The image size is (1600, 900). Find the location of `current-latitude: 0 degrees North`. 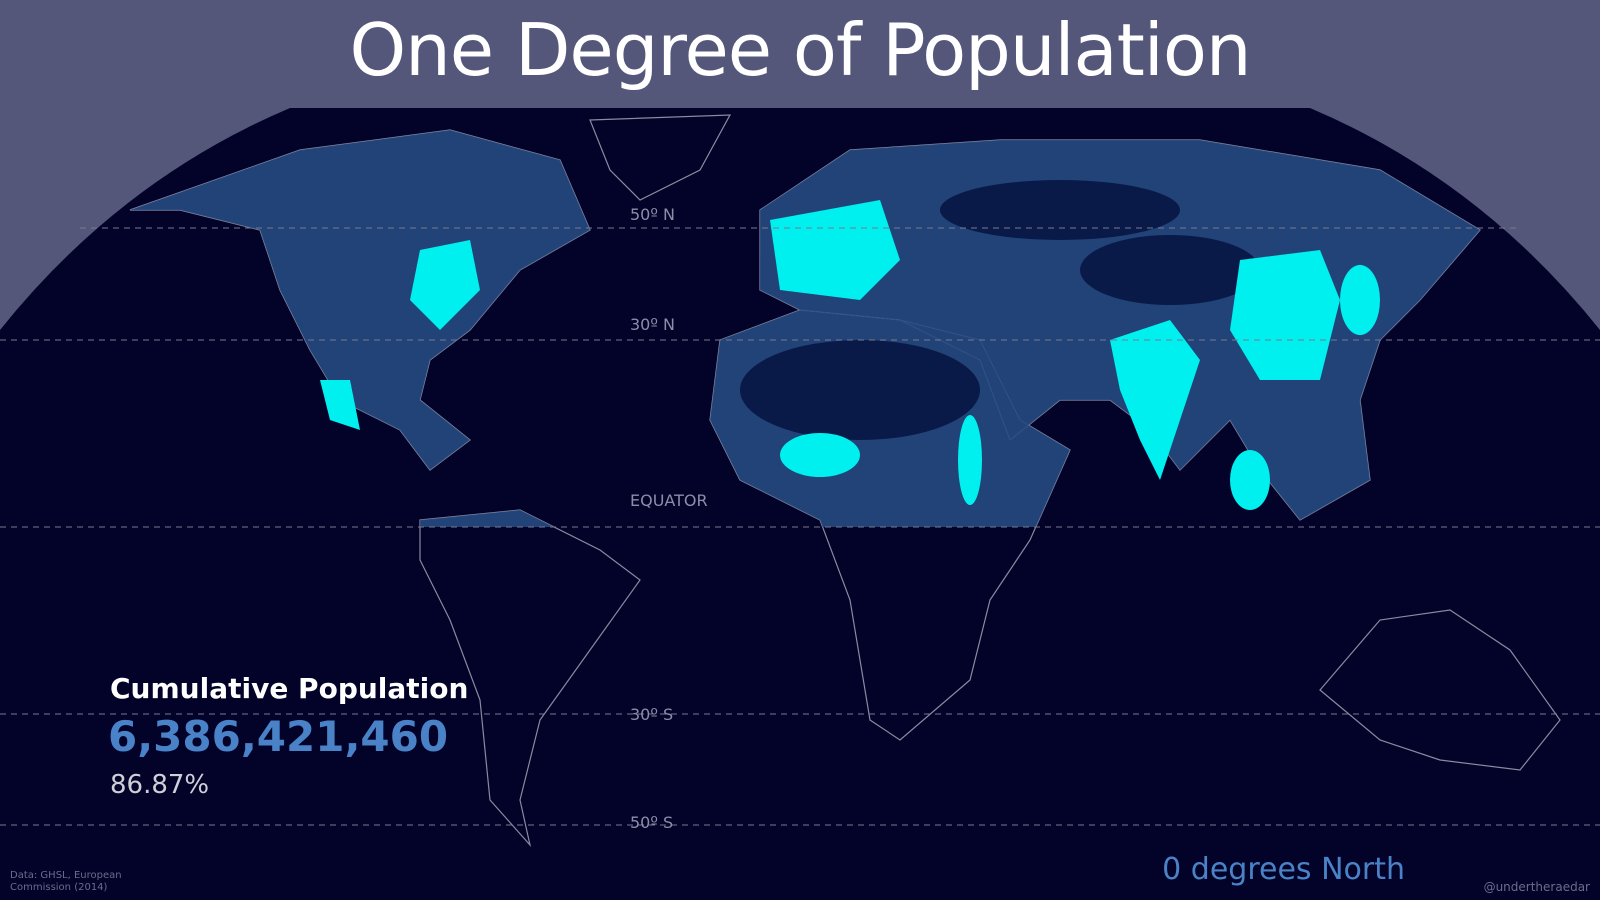

current-latitude: 0 degrees North is located at coordinates (1283, 869).